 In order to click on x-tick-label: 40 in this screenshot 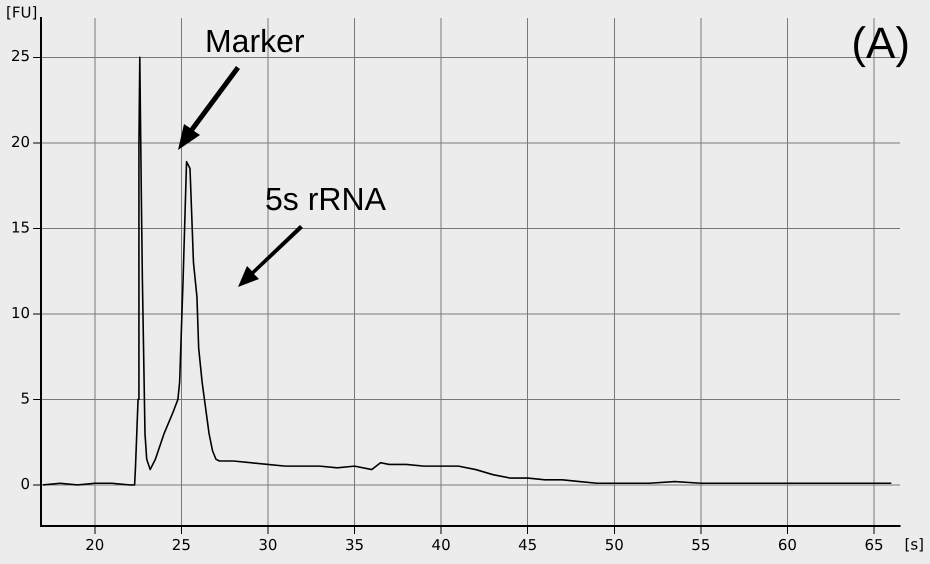, I will do `click(441, 545)`.